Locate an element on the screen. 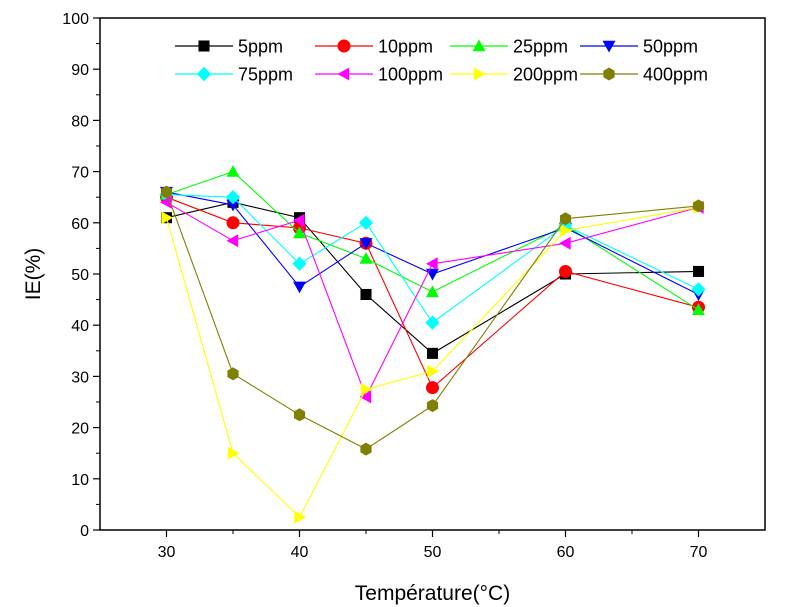 The height and width of the screenshot is (607, 794). y-tick-label: 100 is located at coordinates (75, 19).